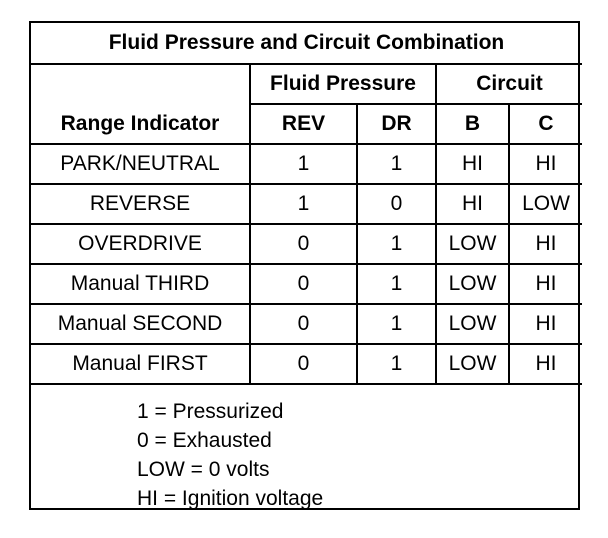 The width and height of the screenshot is (608, 538). What do you see at coordinates (230, 498) in the screenshot?
I see `legend-item: HI = Ignition voltage` at bounding box center [230, 498].